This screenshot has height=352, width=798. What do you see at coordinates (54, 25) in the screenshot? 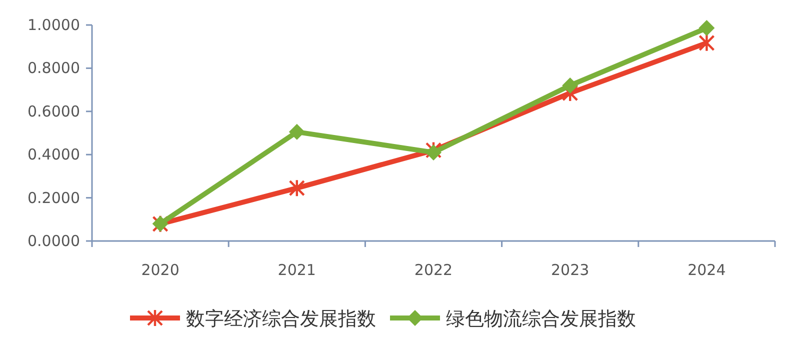
I see `y-tick-label: 1.0000` at bounding box center [54, 25].